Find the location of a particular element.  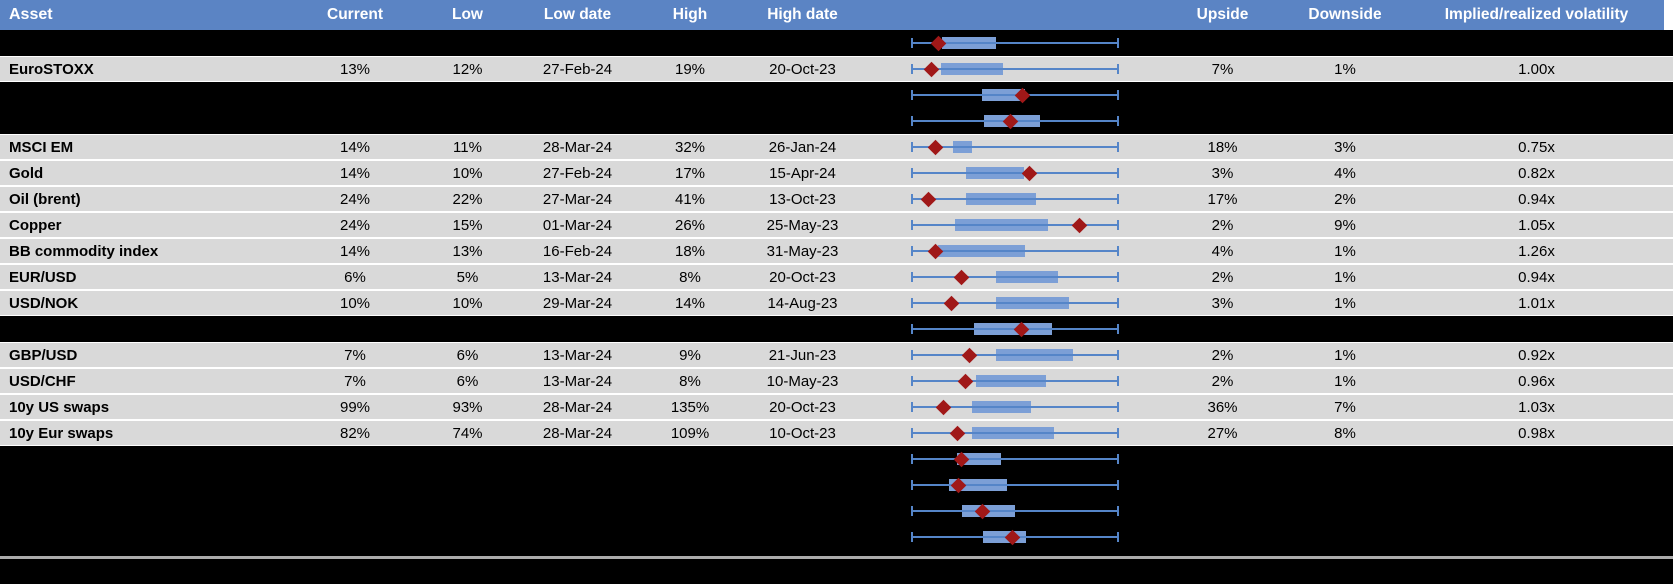

cell-downside: 4% is located at coordinates (1345, 173).